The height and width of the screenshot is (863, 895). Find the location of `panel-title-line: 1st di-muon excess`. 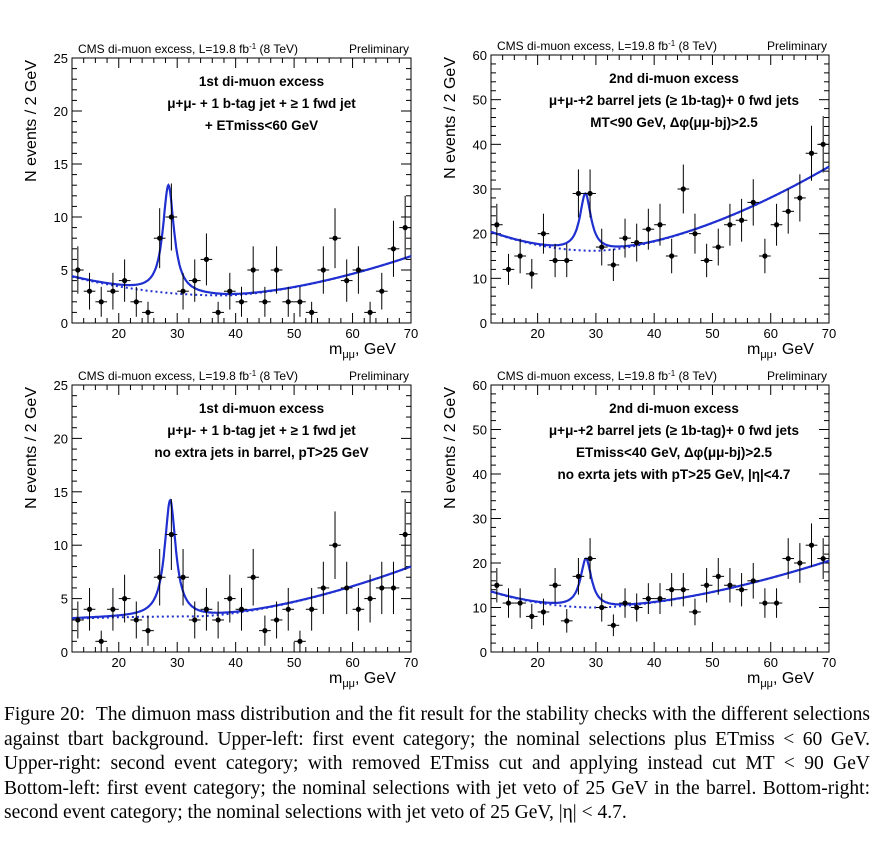

panel-title-line: 1st di-muon excess is located at coordinates (261, 81).